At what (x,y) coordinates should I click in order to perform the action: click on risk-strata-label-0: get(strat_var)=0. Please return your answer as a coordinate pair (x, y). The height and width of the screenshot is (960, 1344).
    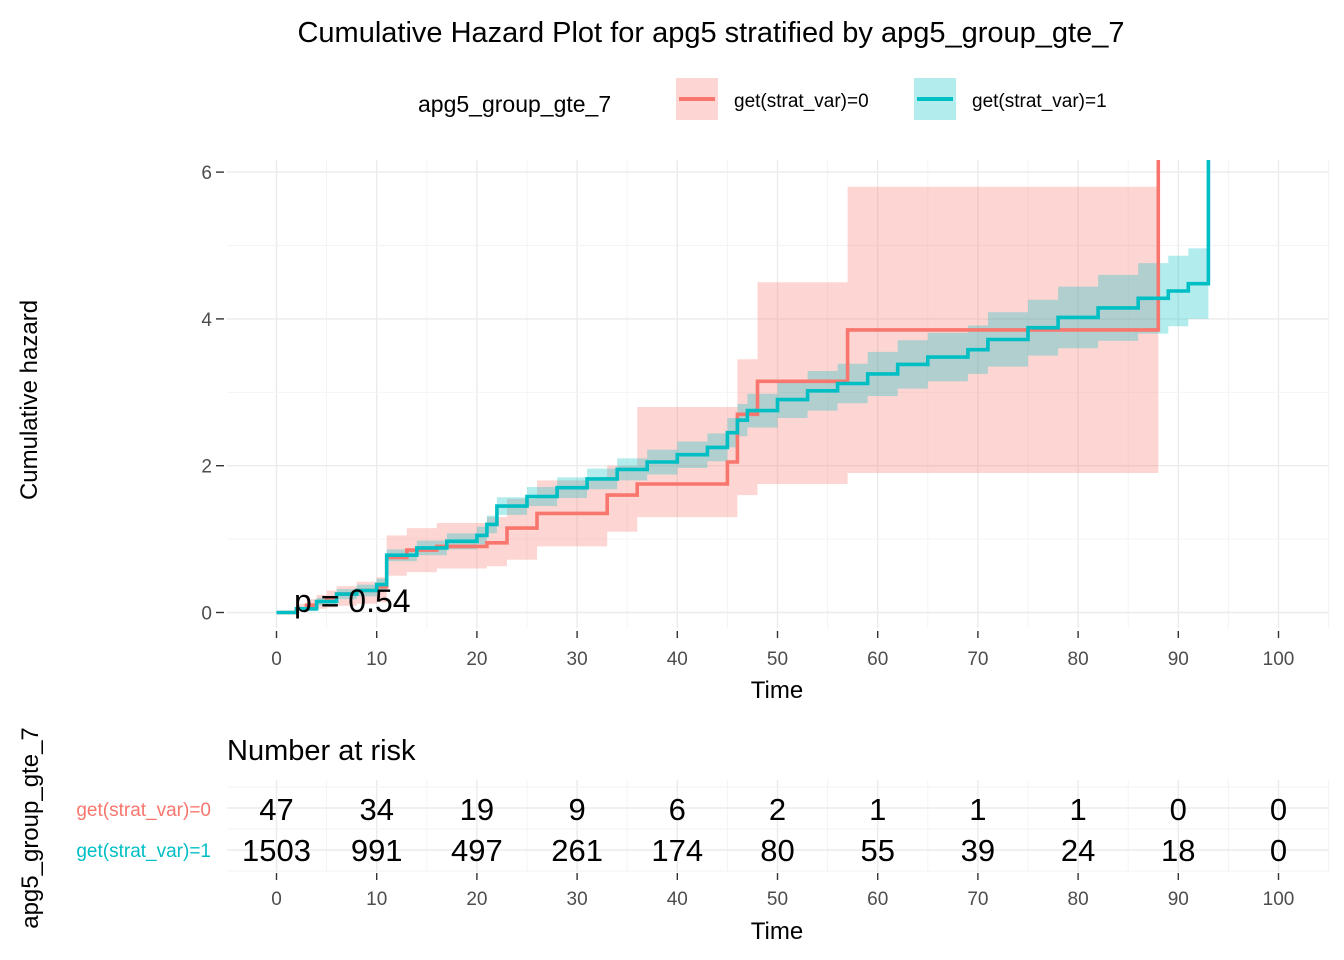
    Looking at the image, I should click on (143, 810).